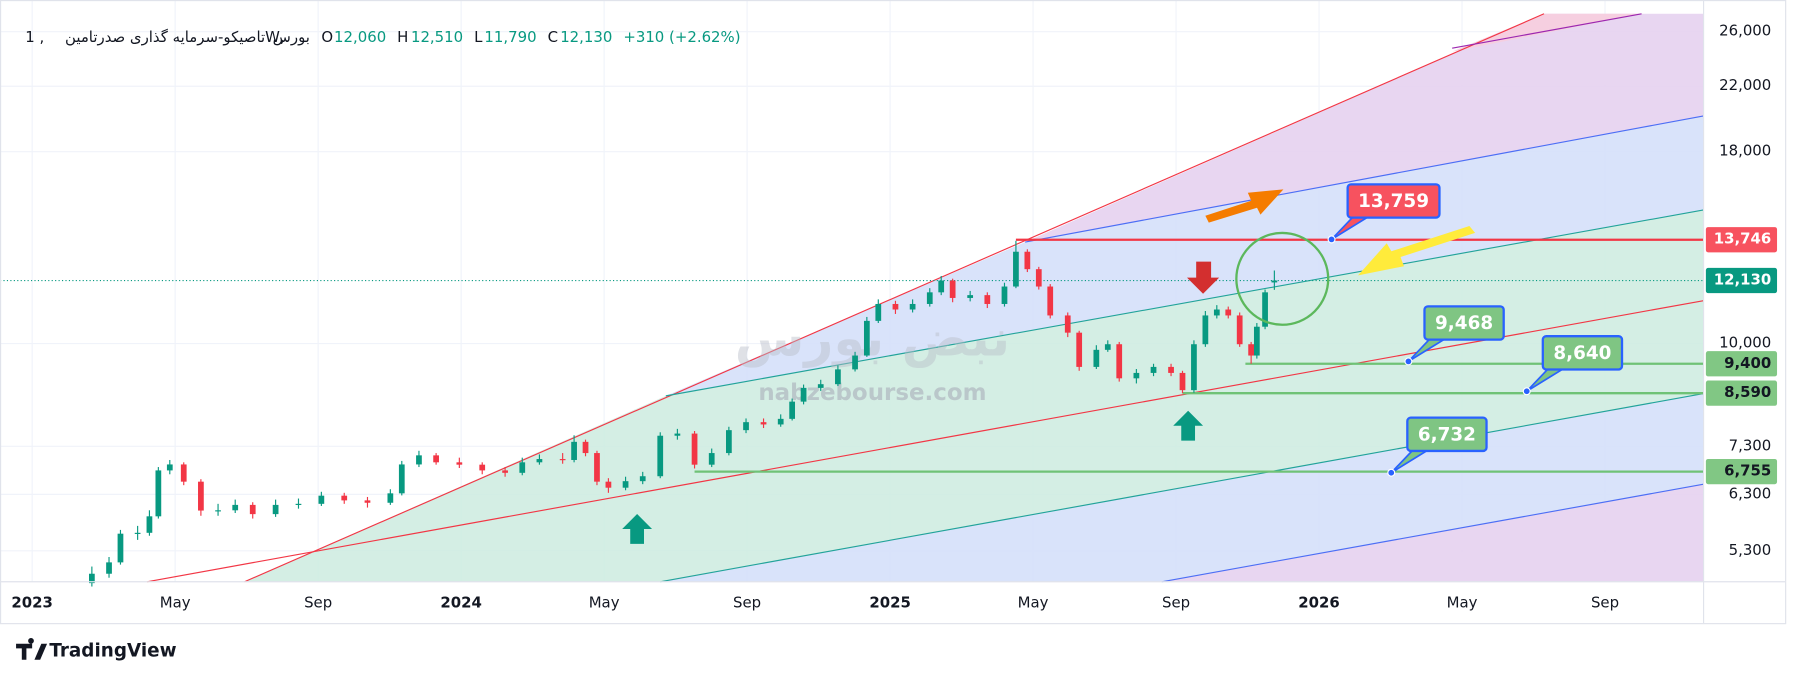 The image size is (1800, 677). I want to click on ohlc-label: O, so click(327, 37).